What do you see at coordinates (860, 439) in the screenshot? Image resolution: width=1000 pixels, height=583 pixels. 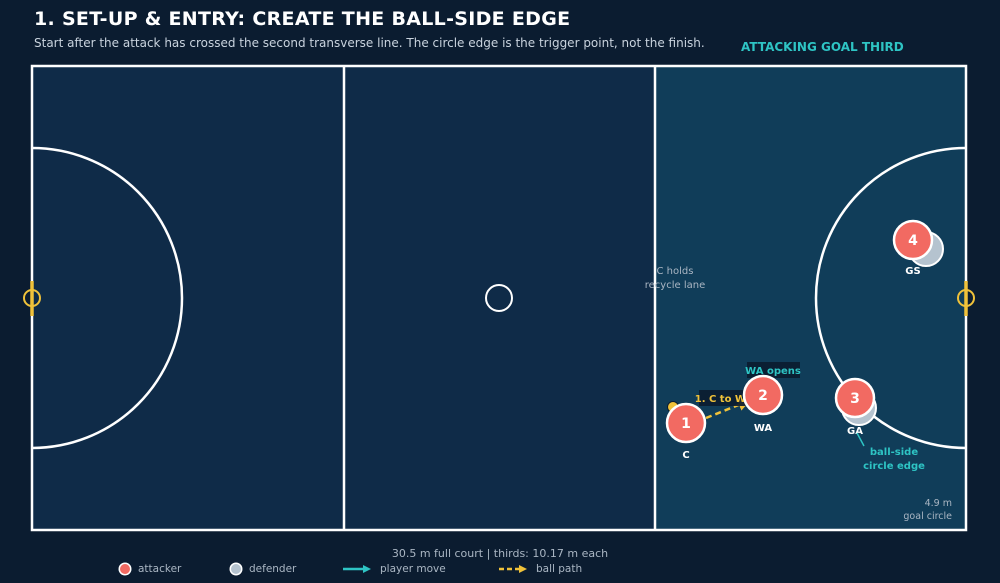 I see `ball-side-pointer` at bounding box center [860, 439].